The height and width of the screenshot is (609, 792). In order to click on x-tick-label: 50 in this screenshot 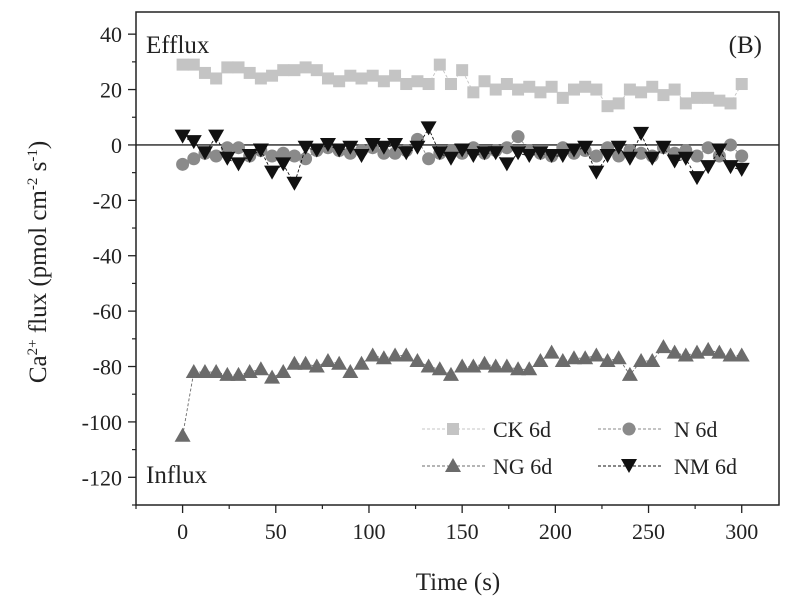, I will do `click(276, 531)`.